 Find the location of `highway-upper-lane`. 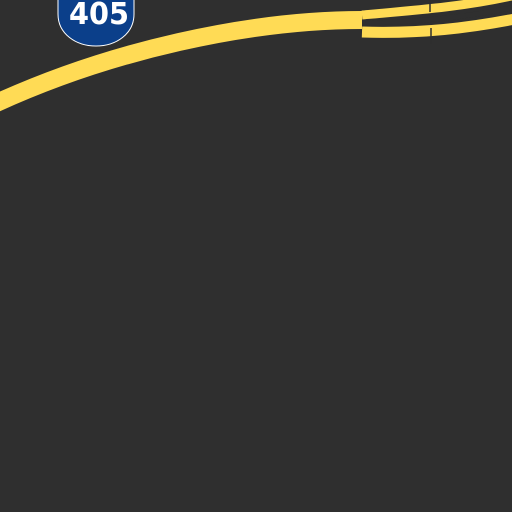

highway-upper-lane is located at coordinates (436, 10).